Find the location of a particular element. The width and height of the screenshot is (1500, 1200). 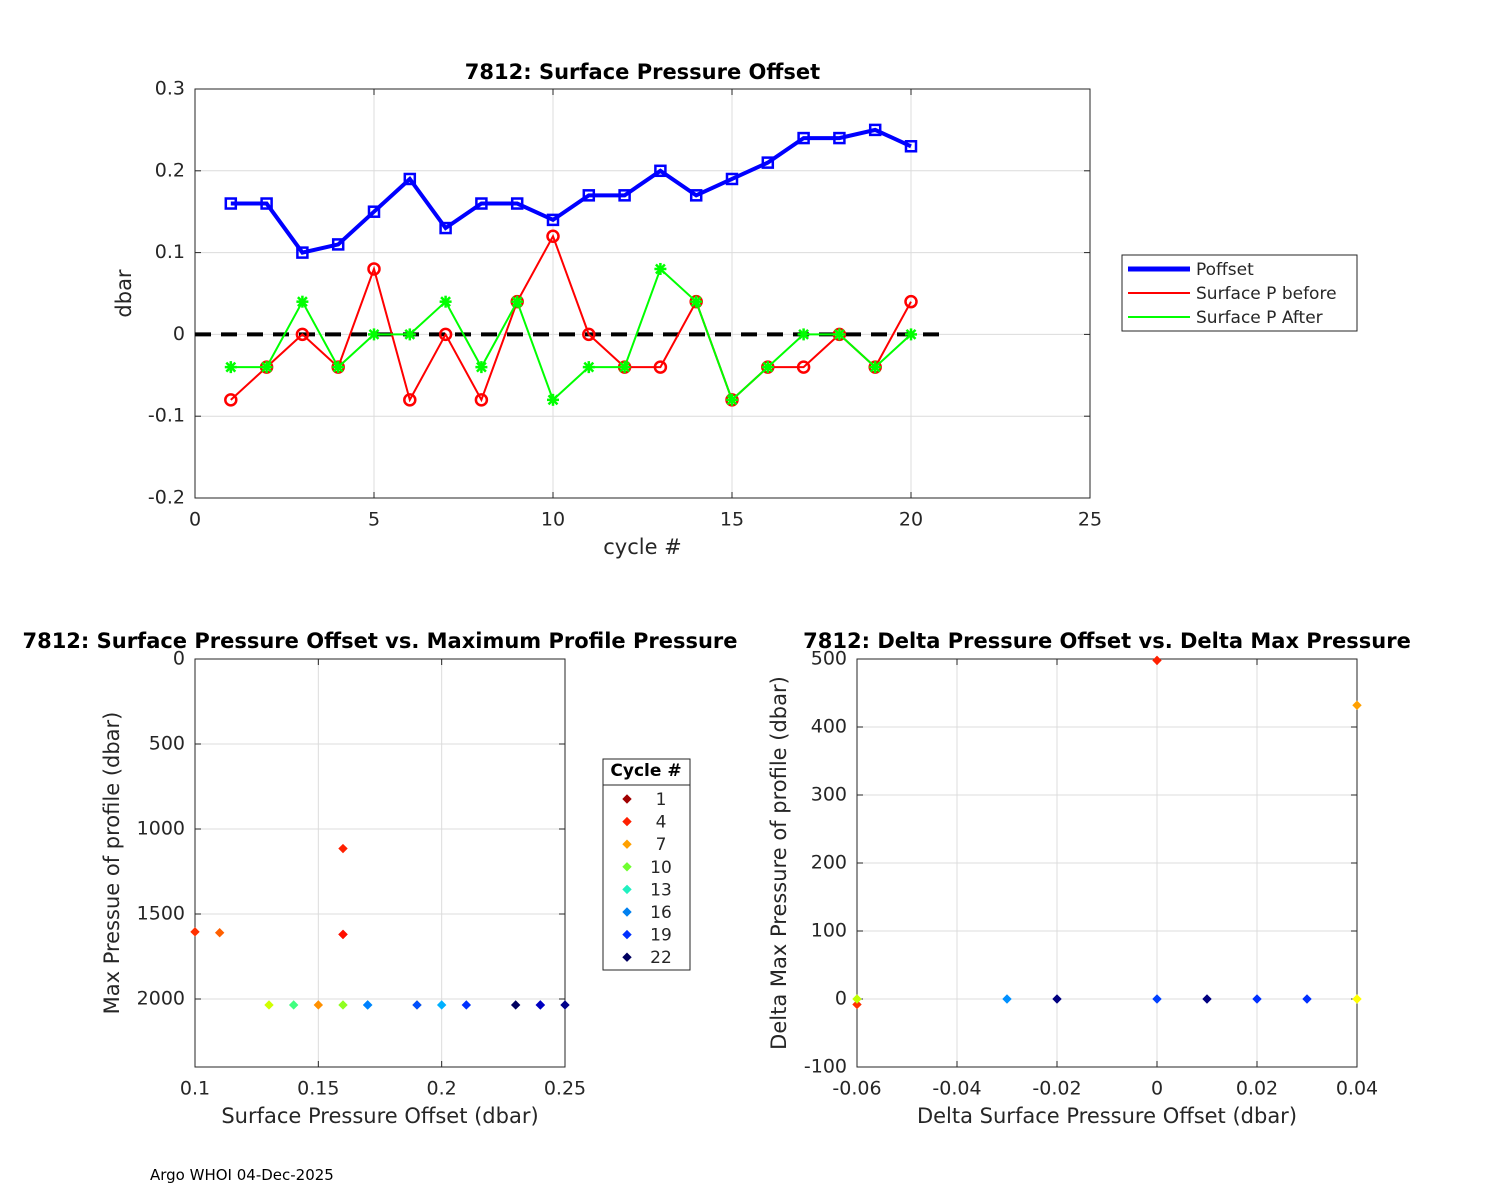

chart1-ylabel: dbar is located at coordinates (124, 293).